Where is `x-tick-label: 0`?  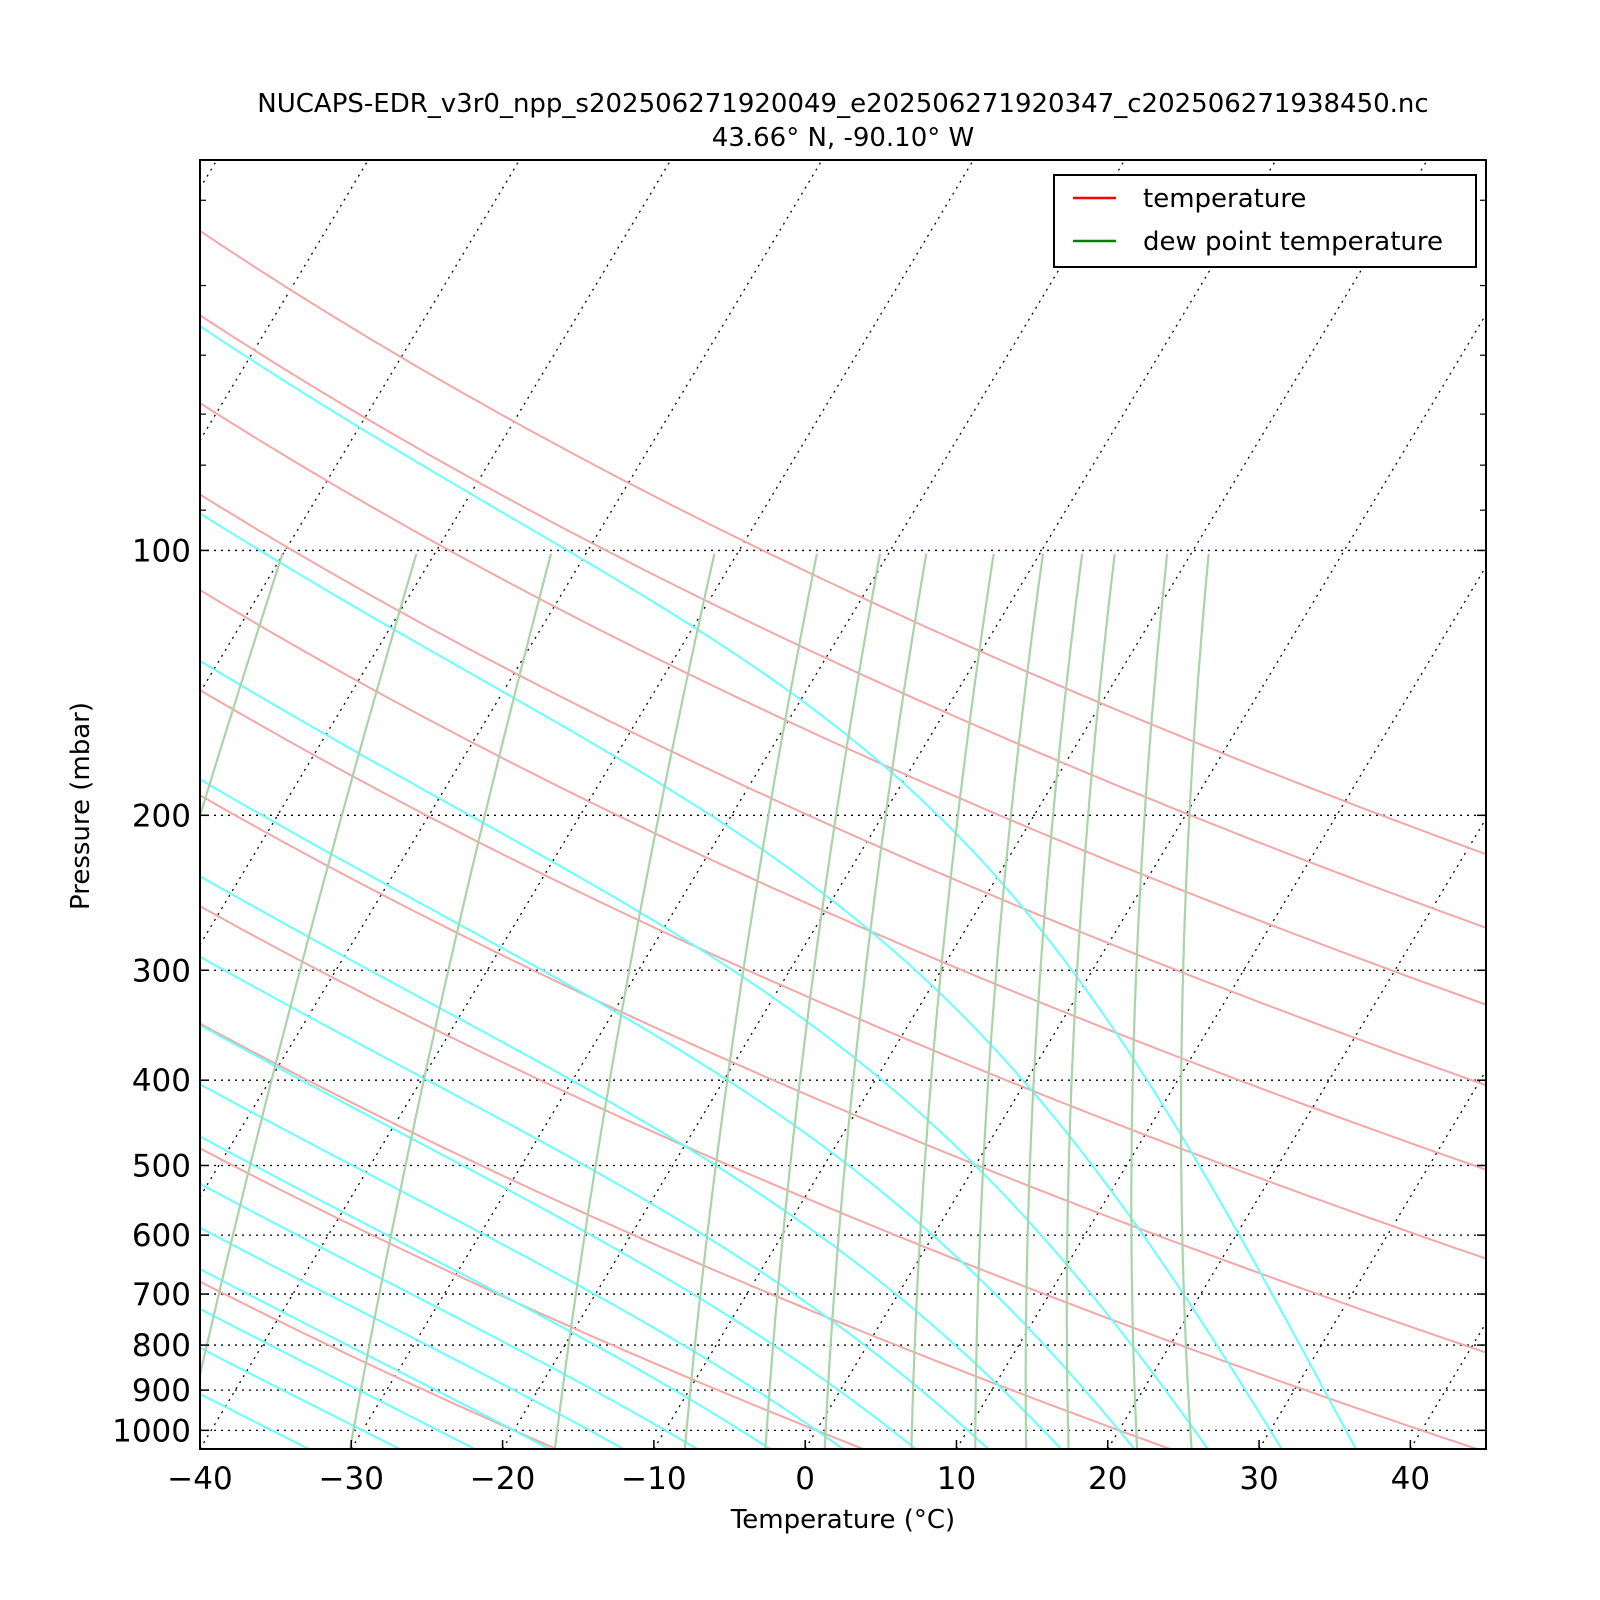
x-tick-label: 0 is located at coordinates (805, 1479).